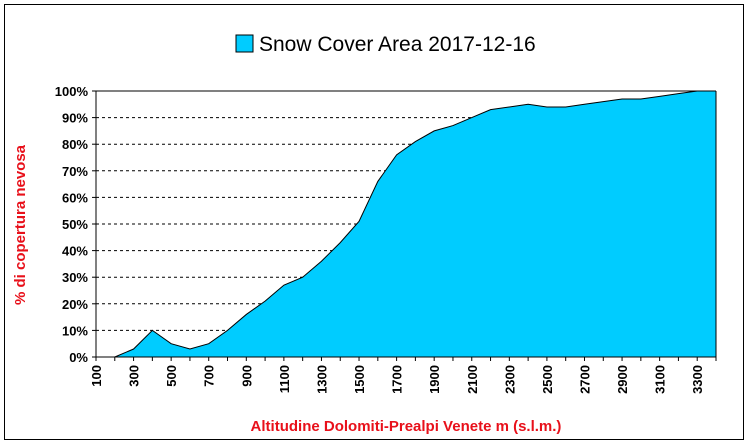 This screenshot has height=447, width=751. What do you see at coordinates (75, 330) in the screenshot?
I see `y-tick-label: 10%` at bounding box center [75, 330].